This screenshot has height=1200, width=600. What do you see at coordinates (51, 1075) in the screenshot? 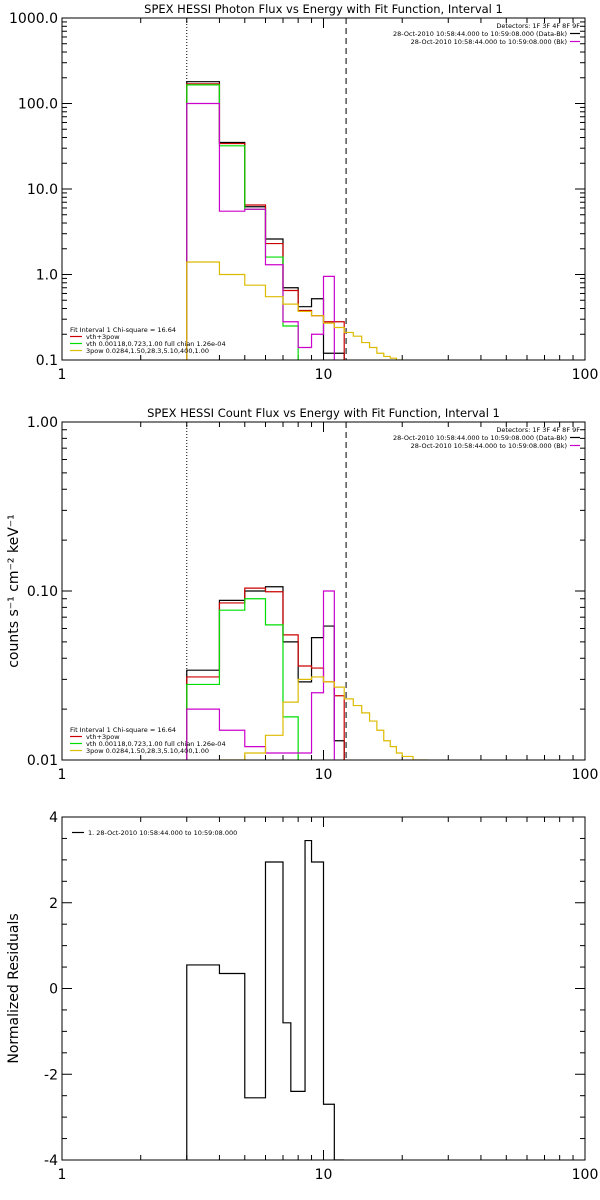
I see `y-tick-label: -2` at bounding box center [51, 1075].